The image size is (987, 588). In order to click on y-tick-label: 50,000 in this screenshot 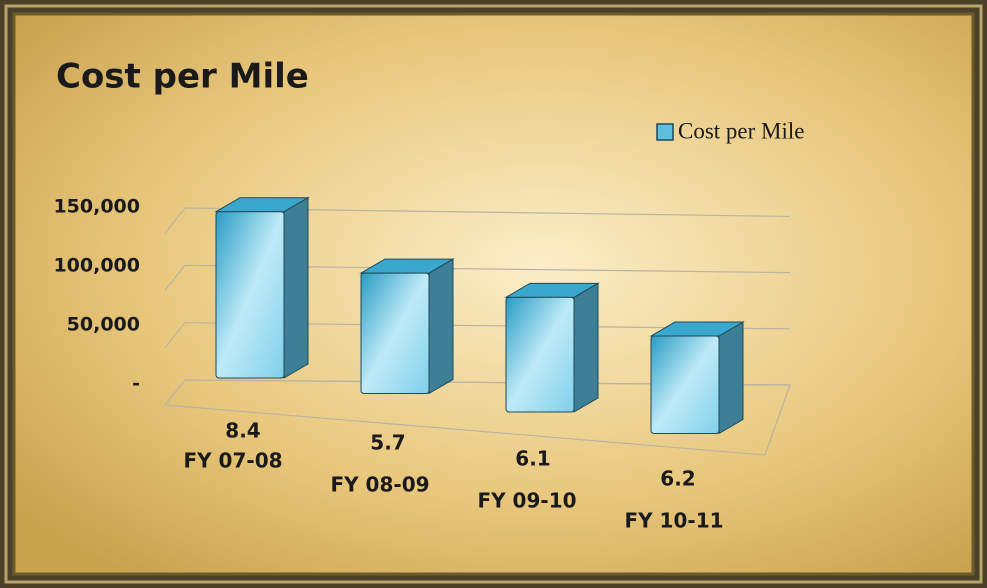, I will do `click(103, 324)`.